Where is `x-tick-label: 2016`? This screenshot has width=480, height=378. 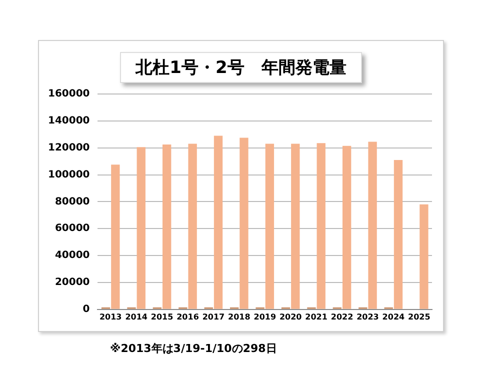
x-tick-label: 2016 is located at coordinates (188, 317).